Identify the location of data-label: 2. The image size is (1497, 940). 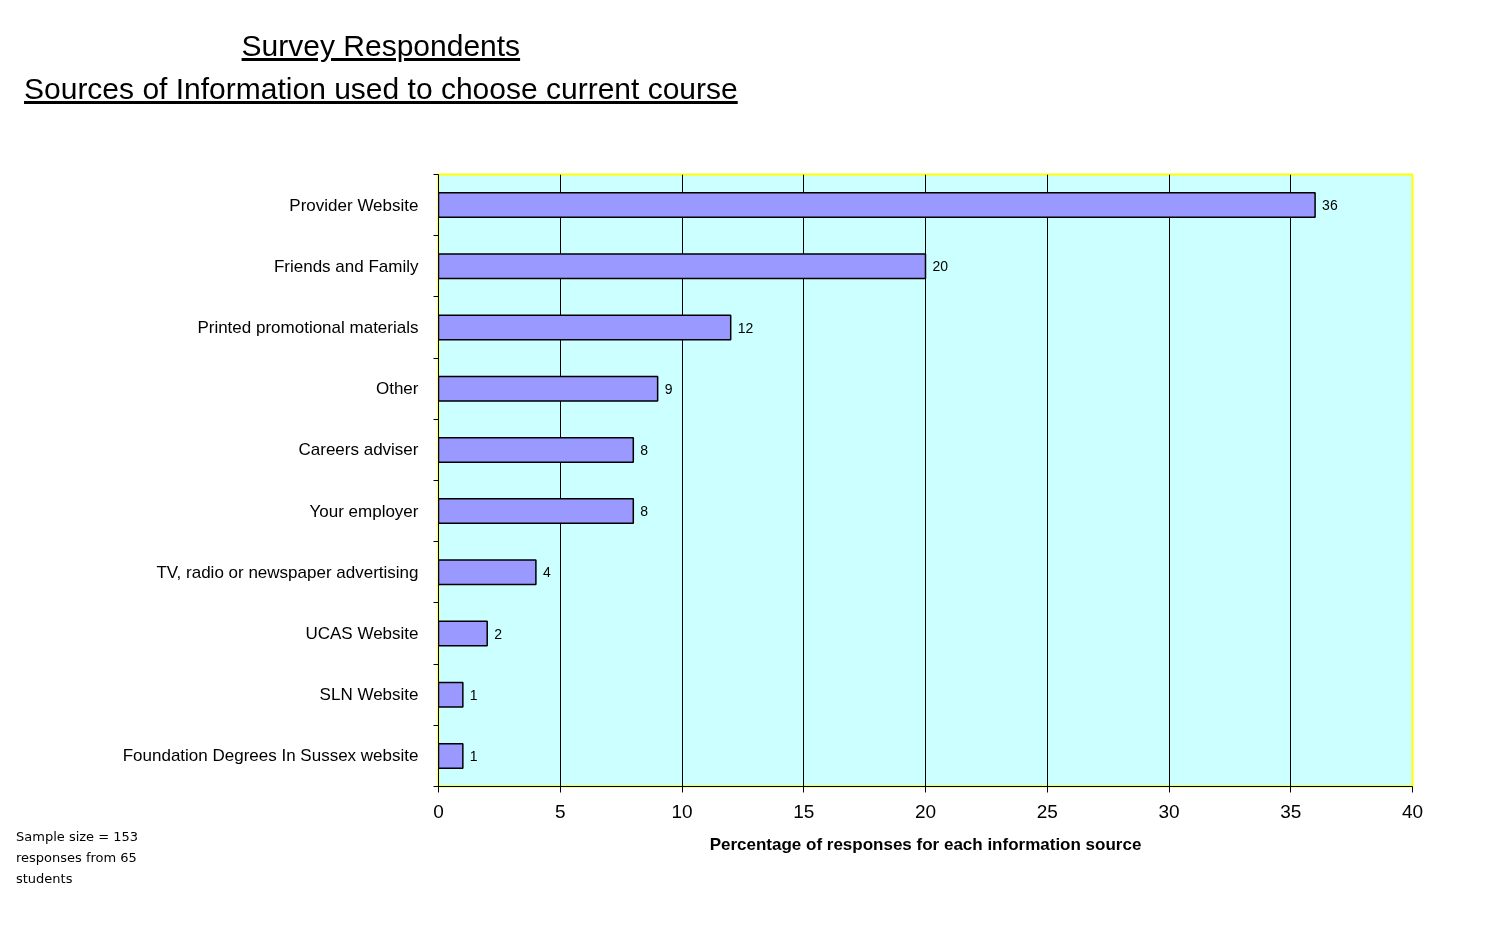
(498, 633).